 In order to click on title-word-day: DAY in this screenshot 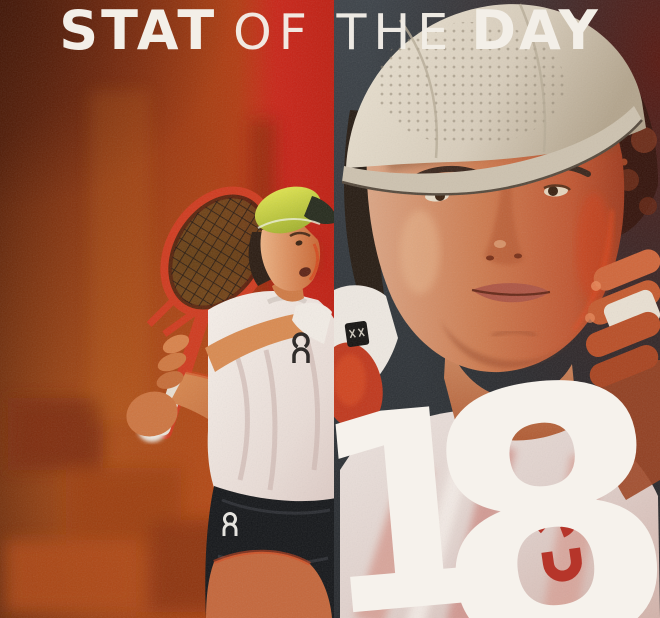, I will do `click(536, 31)`.